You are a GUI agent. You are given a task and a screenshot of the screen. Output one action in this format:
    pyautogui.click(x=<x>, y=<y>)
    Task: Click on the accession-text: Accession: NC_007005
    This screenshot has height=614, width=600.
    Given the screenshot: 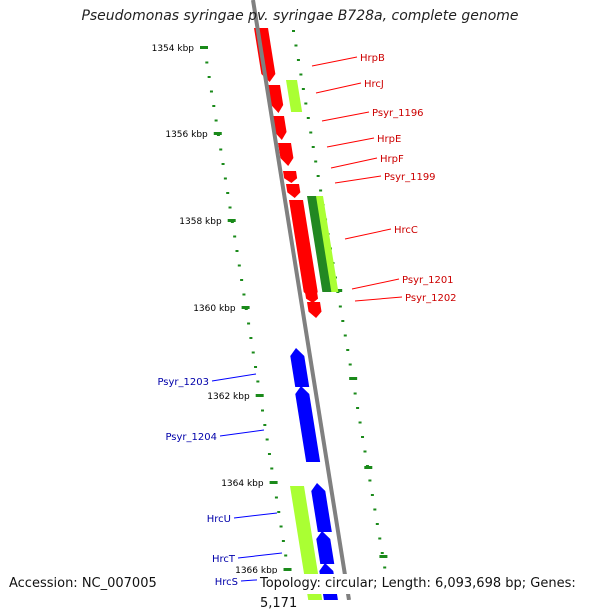 What is the action you would take?
    pyautogui.click(x=83, y=584)
    